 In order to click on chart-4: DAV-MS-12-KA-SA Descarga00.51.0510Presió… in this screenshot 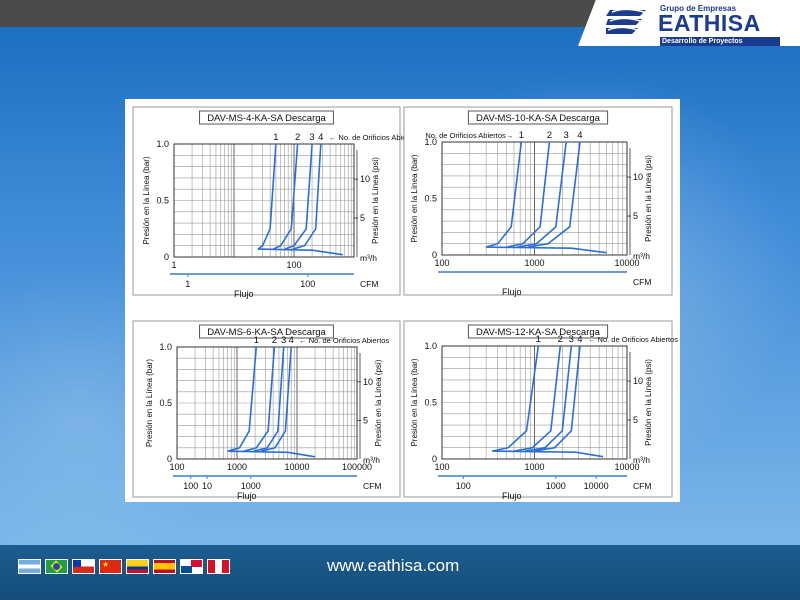, I will do `click(540, 410)`.